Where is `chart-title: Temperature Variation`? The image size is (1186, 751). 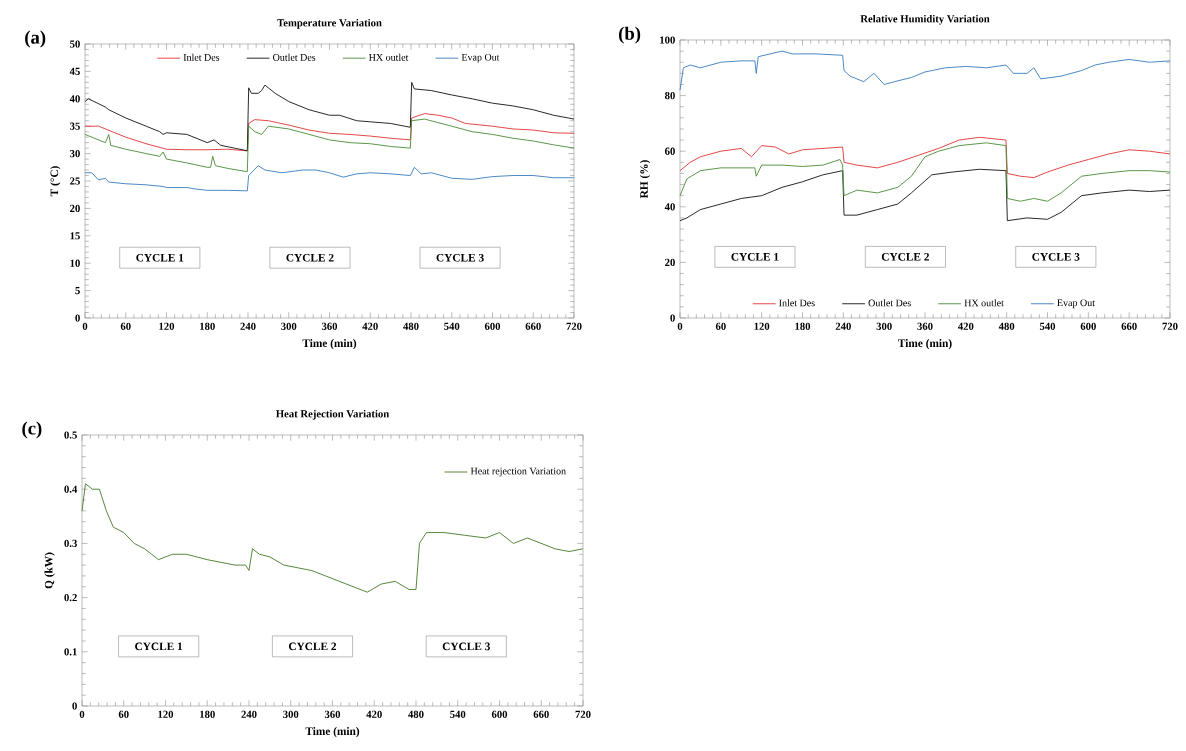
chart-title: Temperature Variation is located at coordinates (329, 23).